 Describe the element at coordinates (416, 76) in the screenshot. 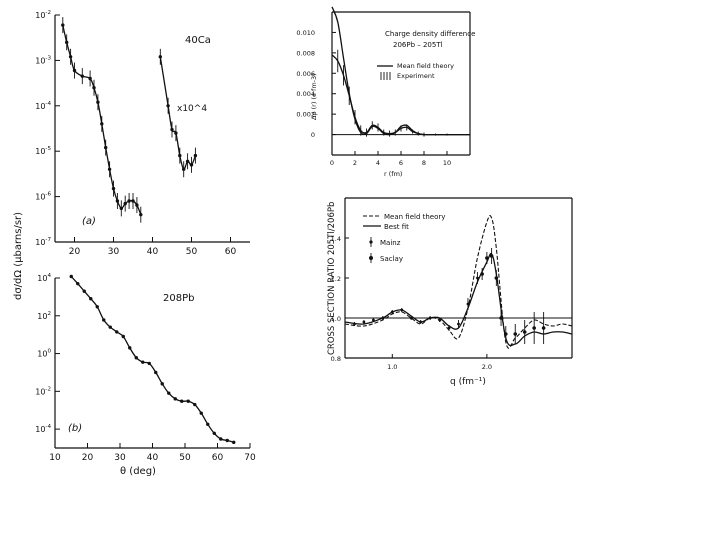

I see `panel-c-legend-experiment: Experiment` at that location.